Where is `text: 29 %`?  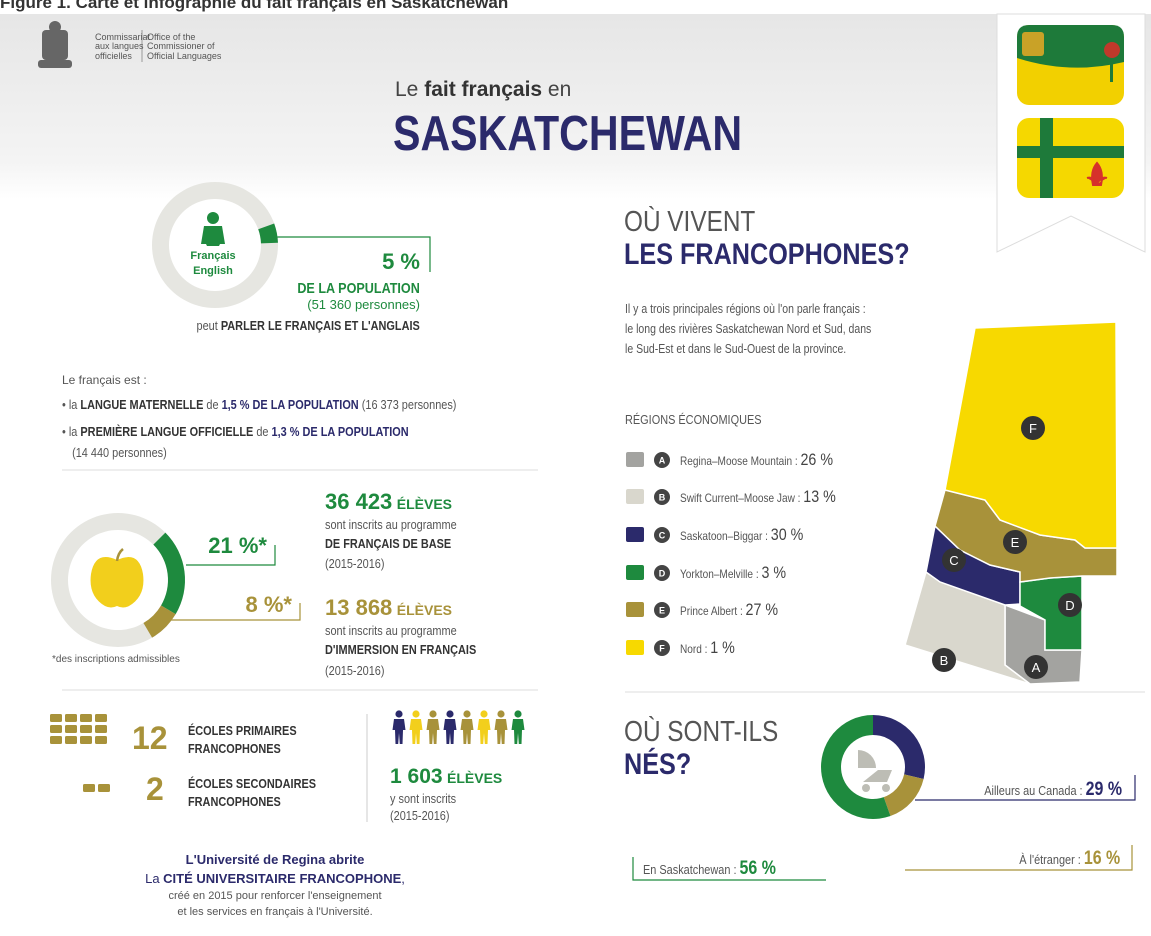
text: 29 % is located at coordinates (1103, 789).